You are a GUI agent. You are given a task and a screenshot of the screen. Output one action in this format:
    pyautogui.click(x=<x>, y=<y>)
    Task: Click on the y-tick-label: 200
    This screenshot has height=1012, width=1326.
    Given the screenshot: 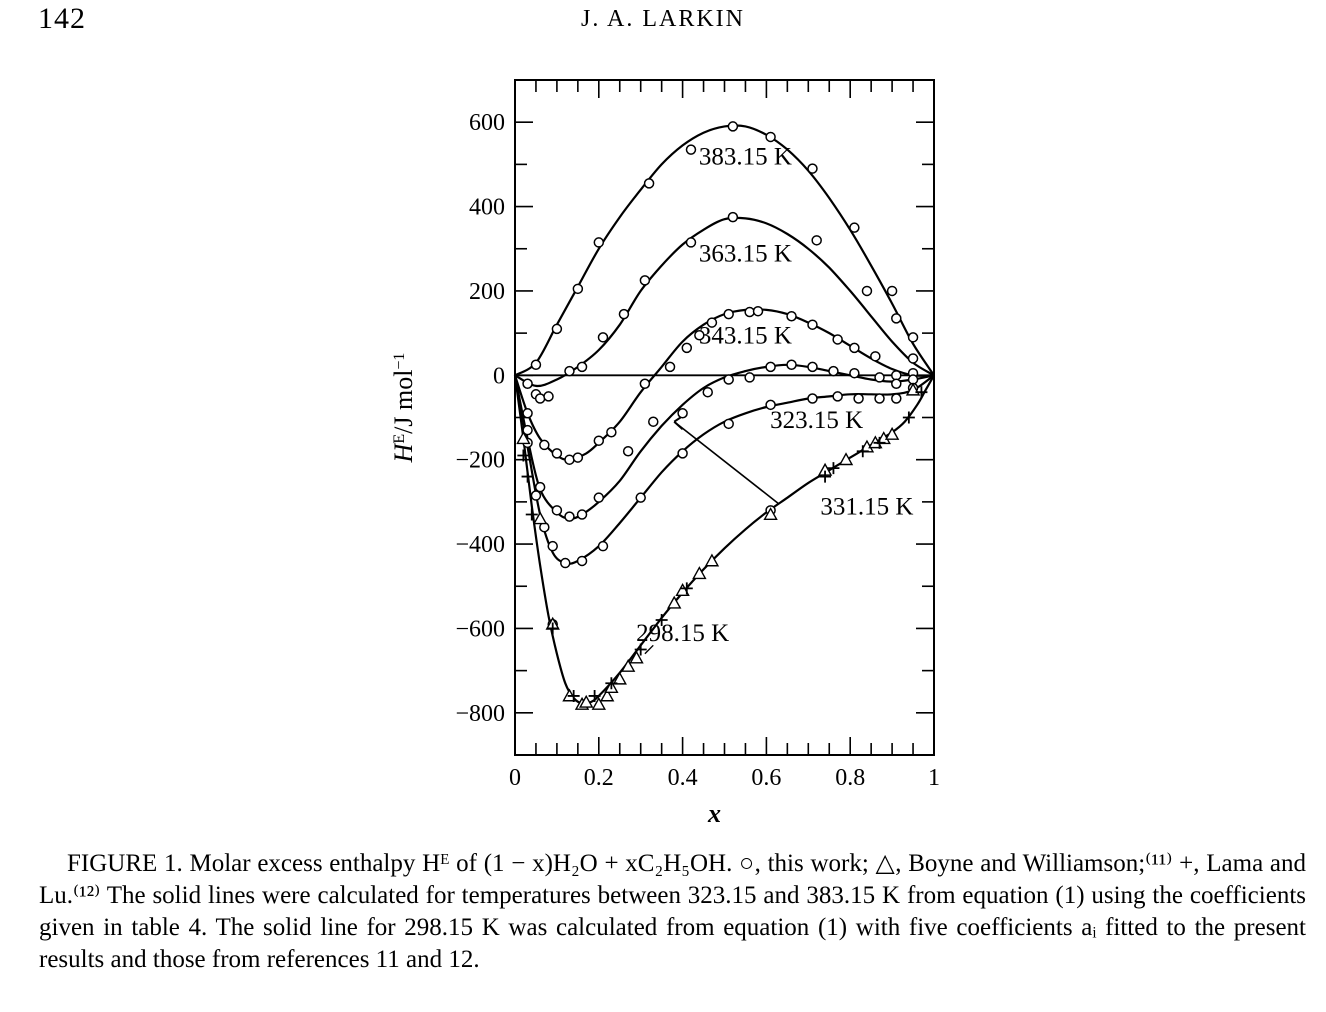 What is the action you would take?
    pyautogui.click(x=487, y=292)
    